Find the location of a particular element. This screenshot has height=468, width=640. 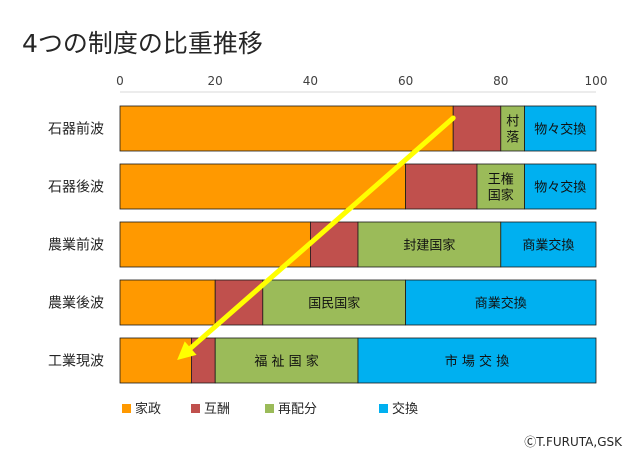

copyright-text: ⒸT.FURUTA,GSK is located at coordinates (573, 442).